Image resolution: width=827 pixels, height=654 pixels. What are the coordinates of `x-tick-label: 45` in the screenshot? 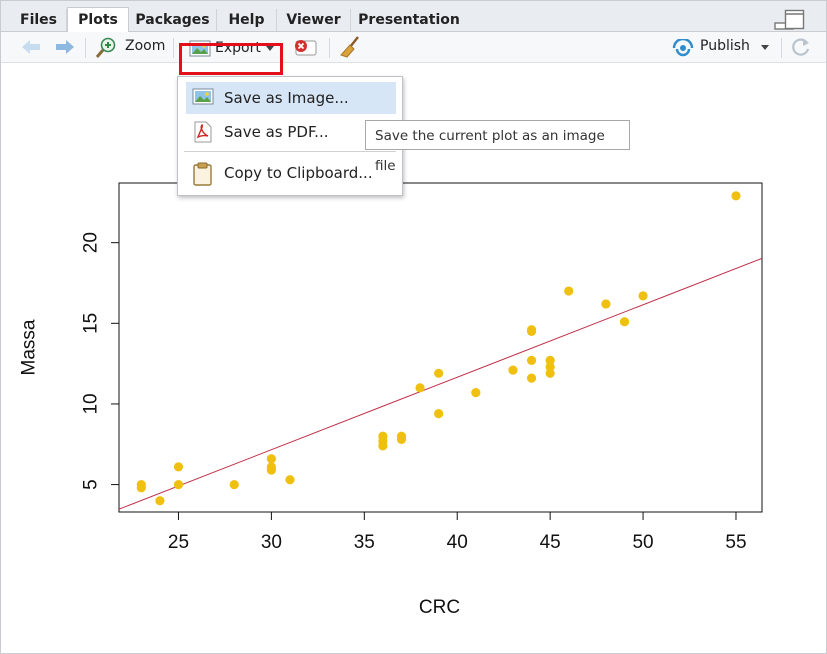 It's located at (550, 542).